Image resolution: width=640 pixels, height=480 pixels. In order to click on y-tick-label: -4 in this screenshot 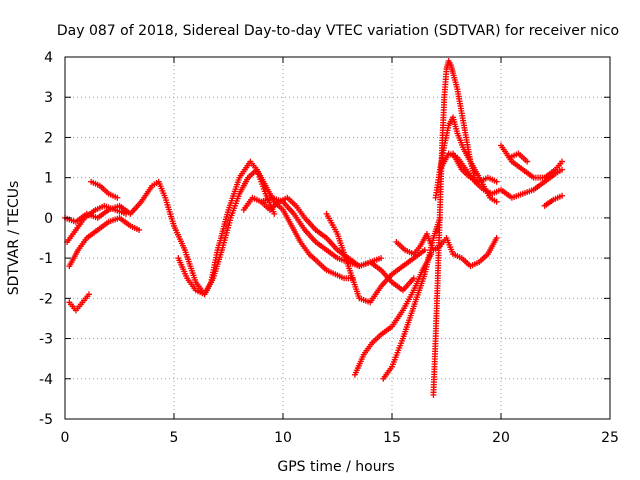, I will do `click(46, 380)`.